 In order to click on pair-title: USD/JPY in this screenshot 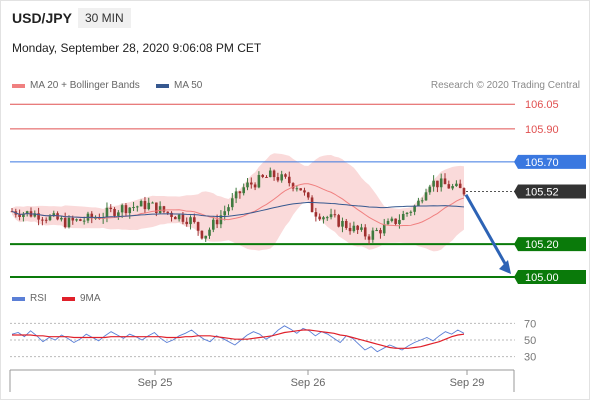, I will do `click(42, 18)`.